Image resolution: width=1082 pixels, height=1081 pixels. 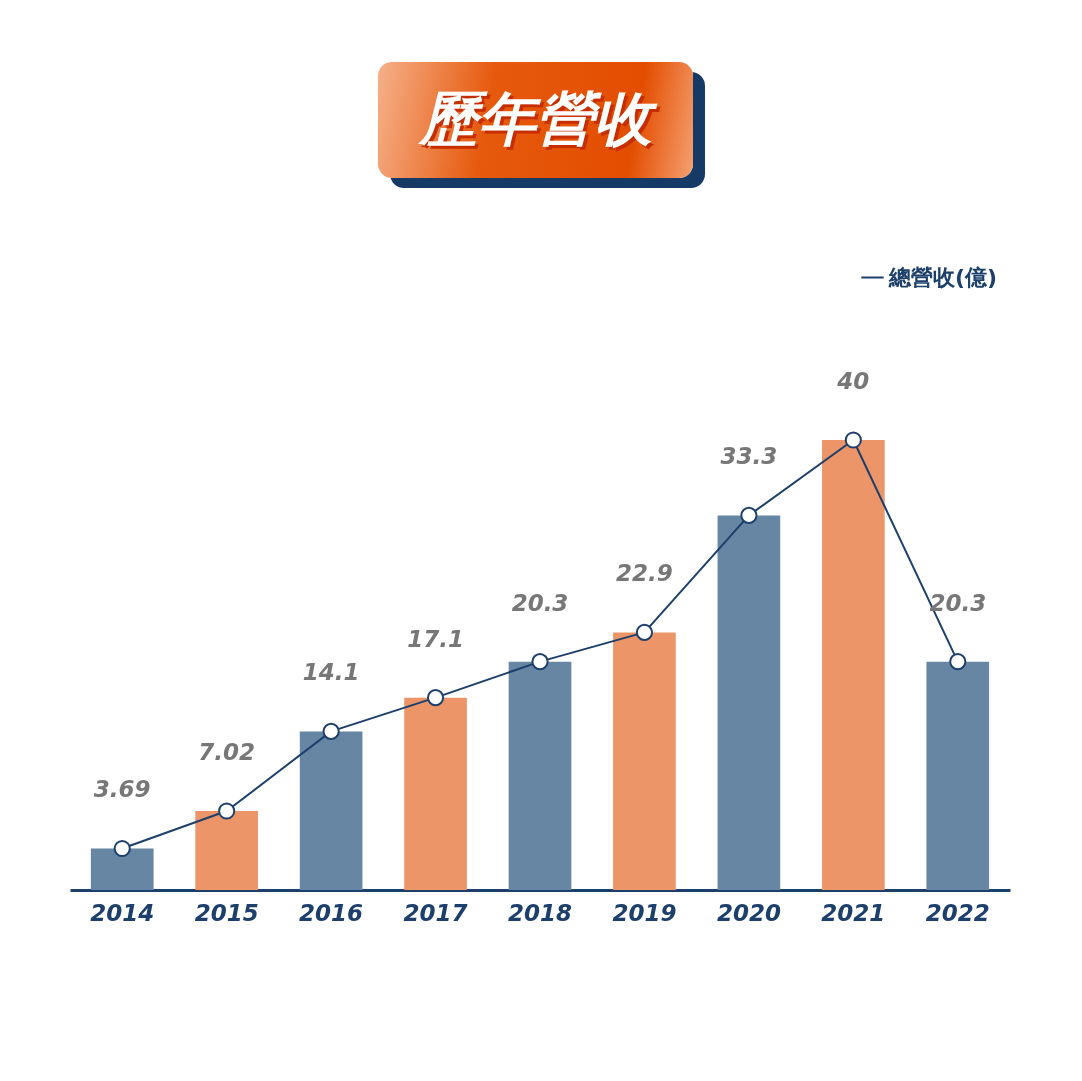 What do you see at coordinates (122, 789) in the screenshot?
I see `data-label: 3.69` at bounding box center [122, 789].